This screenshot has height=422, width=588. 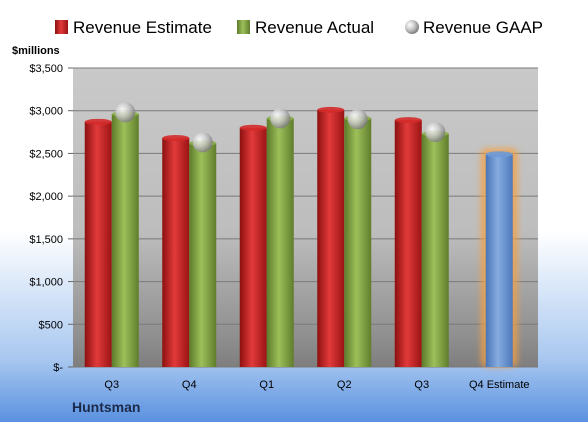 What do you see at coordinates (46, 69) in the screenshot?
I see `y-tick-label: $3,500` at bounding box center [46, 69].